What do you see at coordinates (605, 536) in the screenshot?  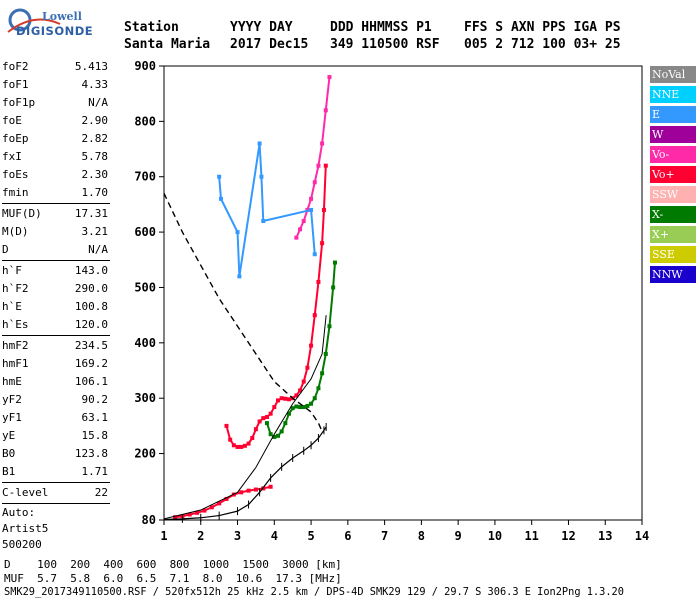 I see `x-tick-label: 13` at bounding box center [605, 536].